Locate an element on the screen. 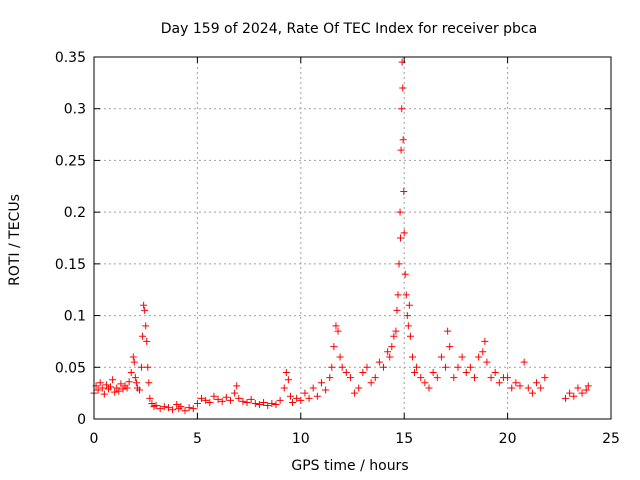 Image resolution: width=640 pixels, height=480 pixels. y-axis-label: ROTI / TECUs is located at coordinates (15, 240).